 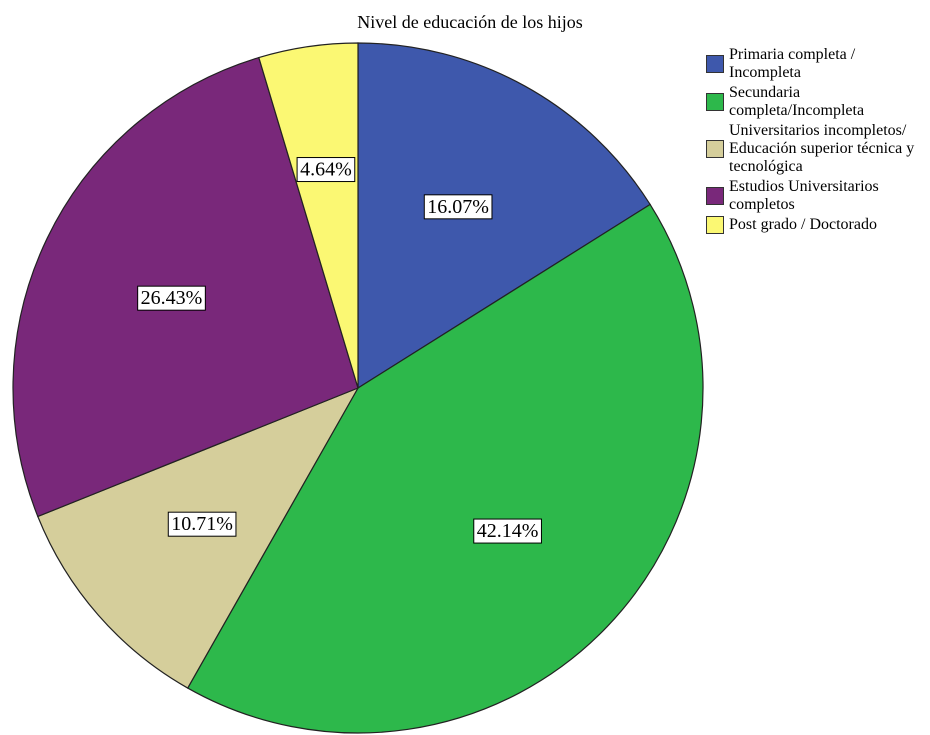 I want to click on data-label: 16.07%, so click(x=458, y=207).